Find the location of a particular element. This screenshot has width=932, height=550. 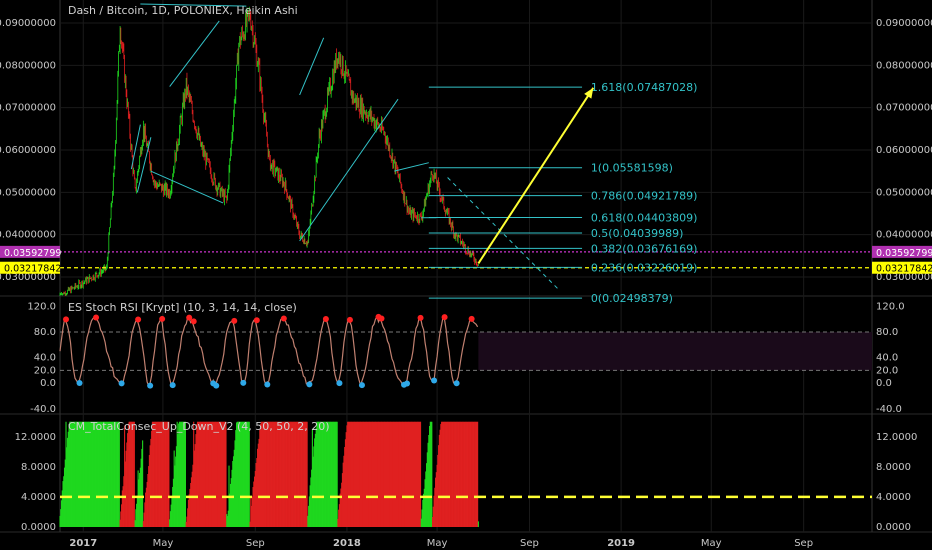

stoch-y-tick-right: 0.0 is located at coordinates (884, 383).